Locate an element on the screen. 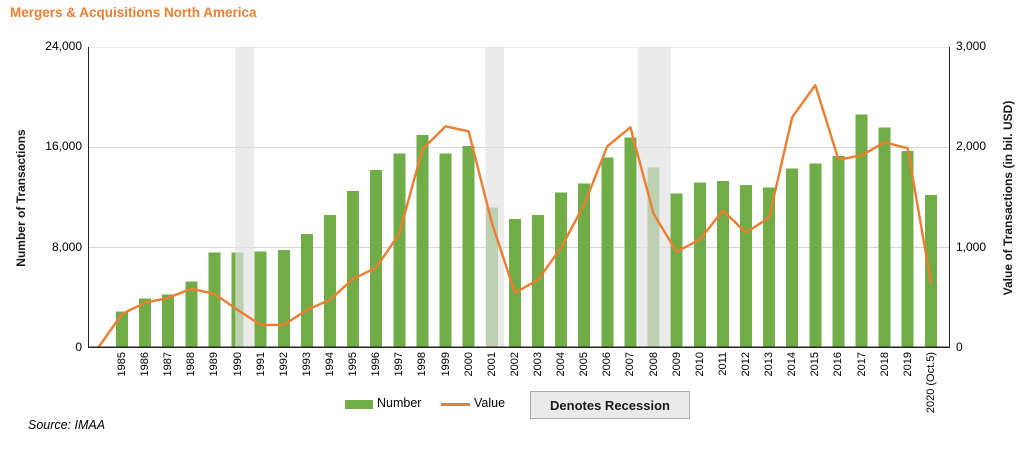  x-label-text: 1991 is located at coordinates (260, 364).